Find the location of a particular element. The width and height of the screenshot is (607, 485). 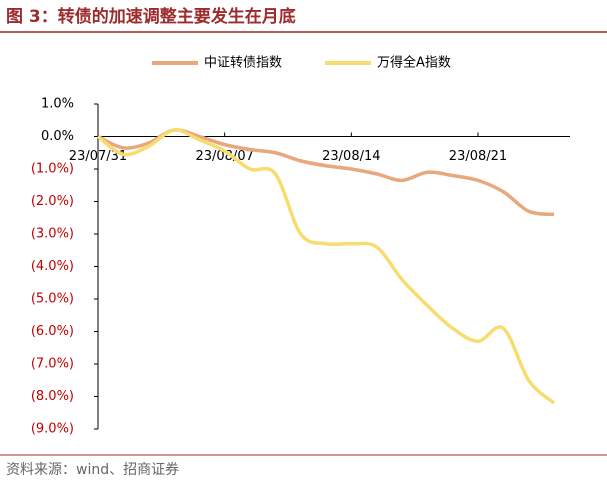

chart-title: 图 3：转债的加速调整主要发生在月底 is located at coordinates (151, 16).